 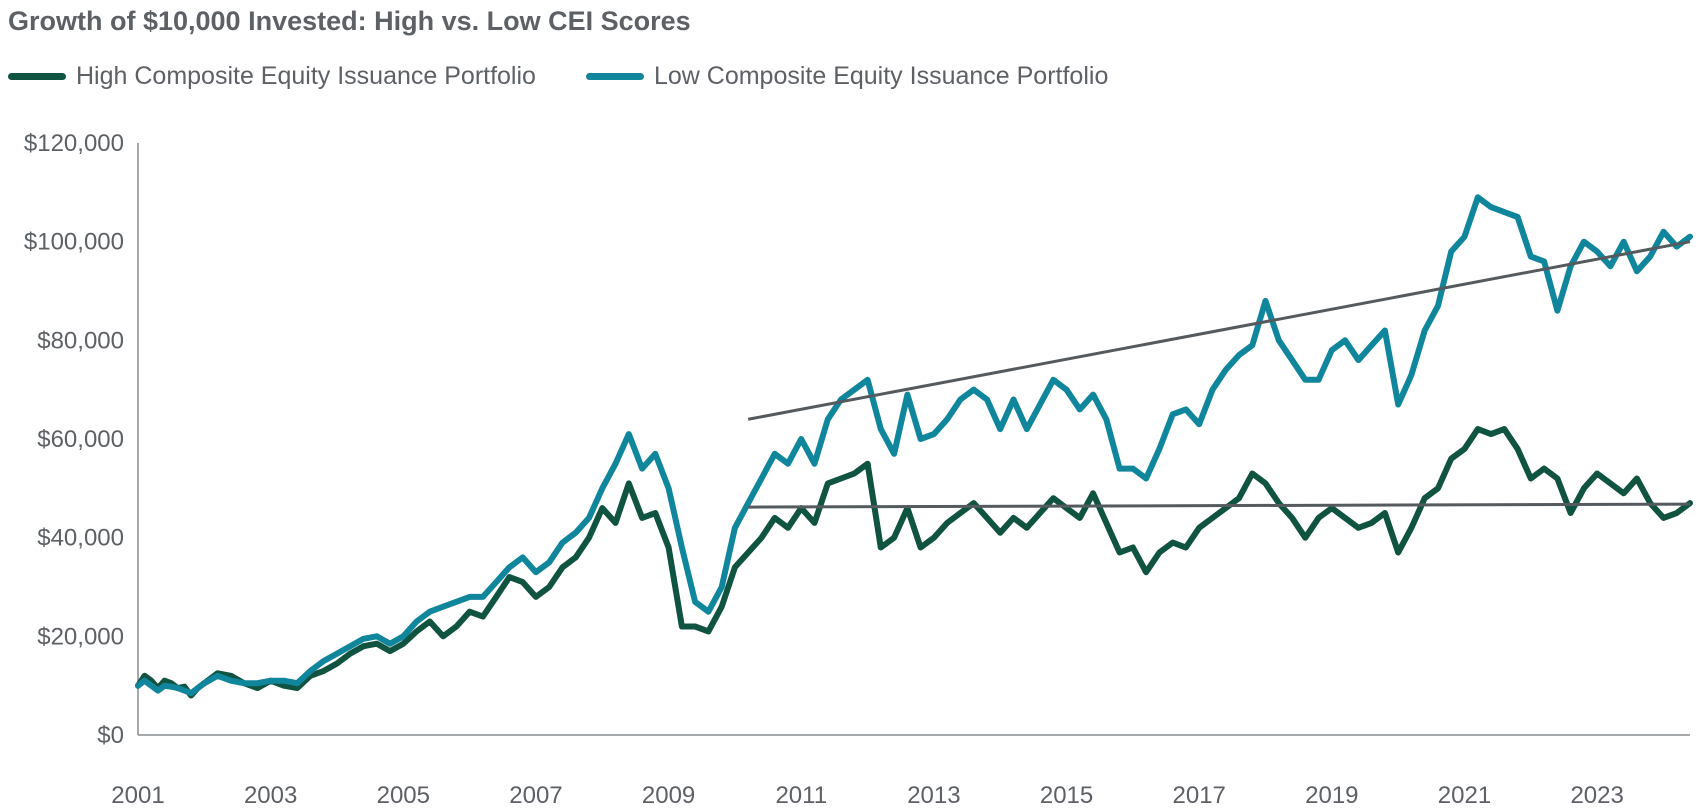 What do you see at coordinates (535, 795) in the screenshot?
I see `x-tick-label: 2007` at bounding box center [535, 795].